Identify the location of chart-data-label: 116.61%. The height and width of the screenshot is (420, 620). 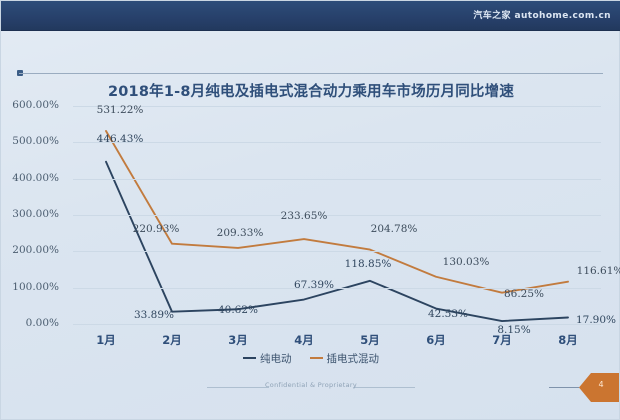
(598, 270).